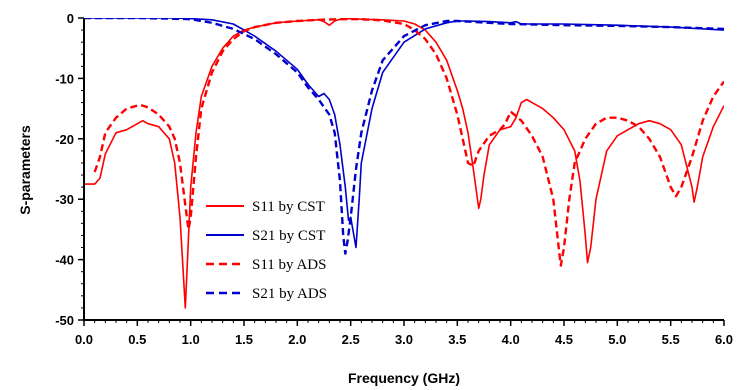  What do you see at coordinates (69, 169) in the screenshot?
I see `y-ticks: 0 -10 -20 -30 -40 -50` at bounding box center [69, 169].